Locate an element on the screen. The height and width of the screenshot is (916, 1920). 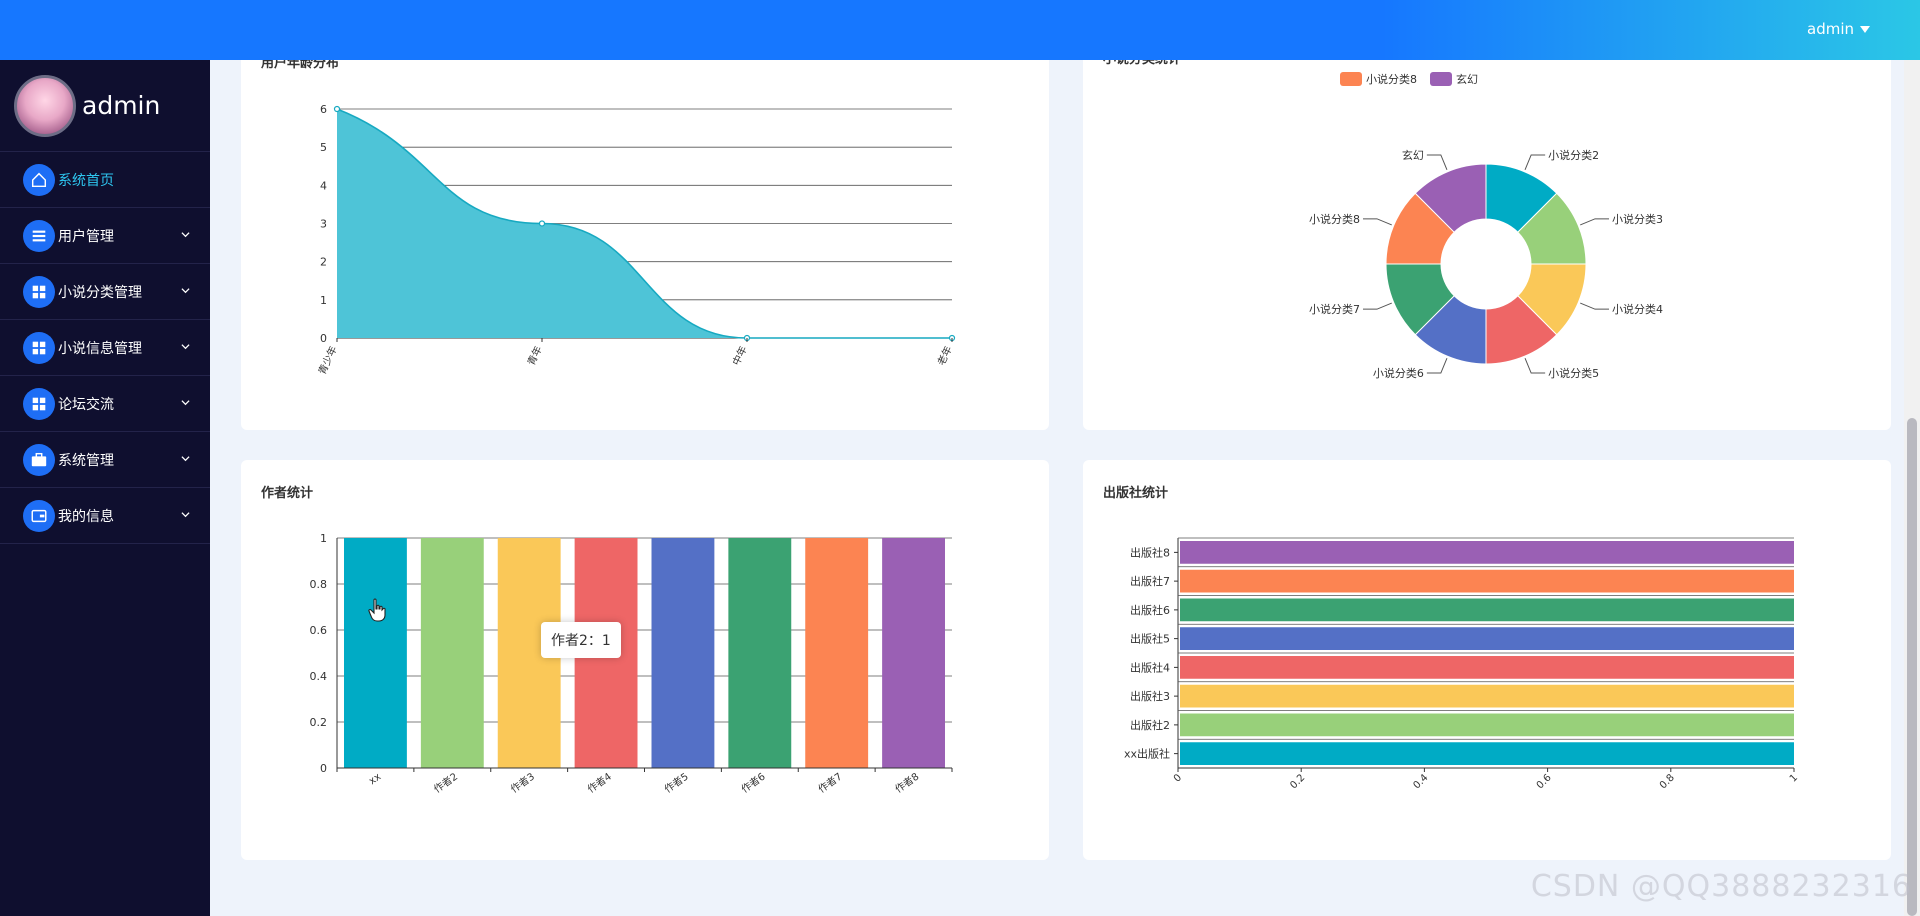
x-tick-label: 作者2 is located at coordinates (446, 783).